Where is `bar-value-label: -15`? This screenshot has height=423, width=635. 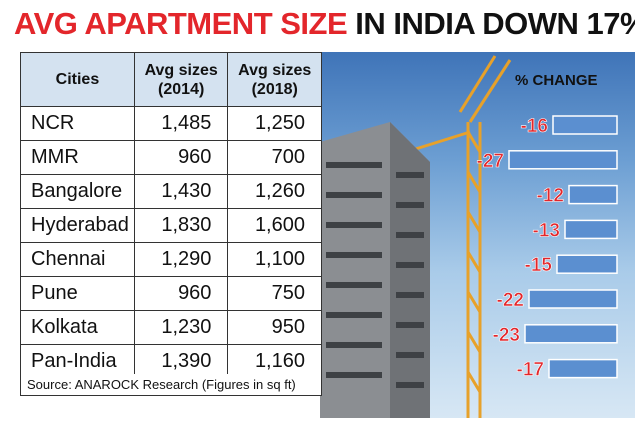
bar-value-label: -15 is located at coordinates (539, 265).